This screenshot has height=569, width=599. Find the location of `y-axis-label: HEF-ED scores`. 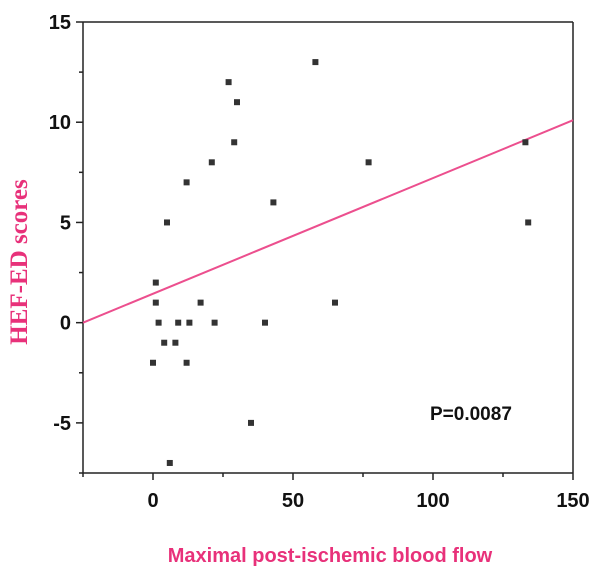

y-axis-label: HEF-ED scores is located at coordinates (19, 262).